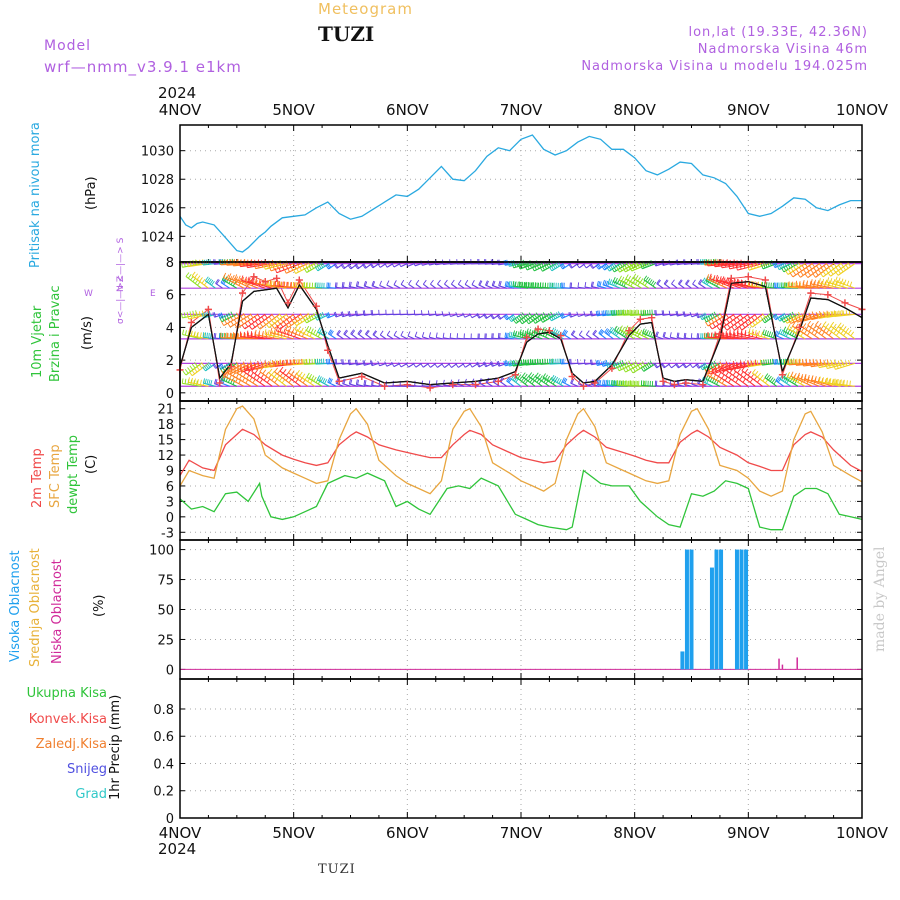 The height and width of the screenshot is (900, 900). What do you see at coordinates (87, 769) in the screenshot?
I see `legend-snijeg: Snijeg` at bounding box center [87, 769].